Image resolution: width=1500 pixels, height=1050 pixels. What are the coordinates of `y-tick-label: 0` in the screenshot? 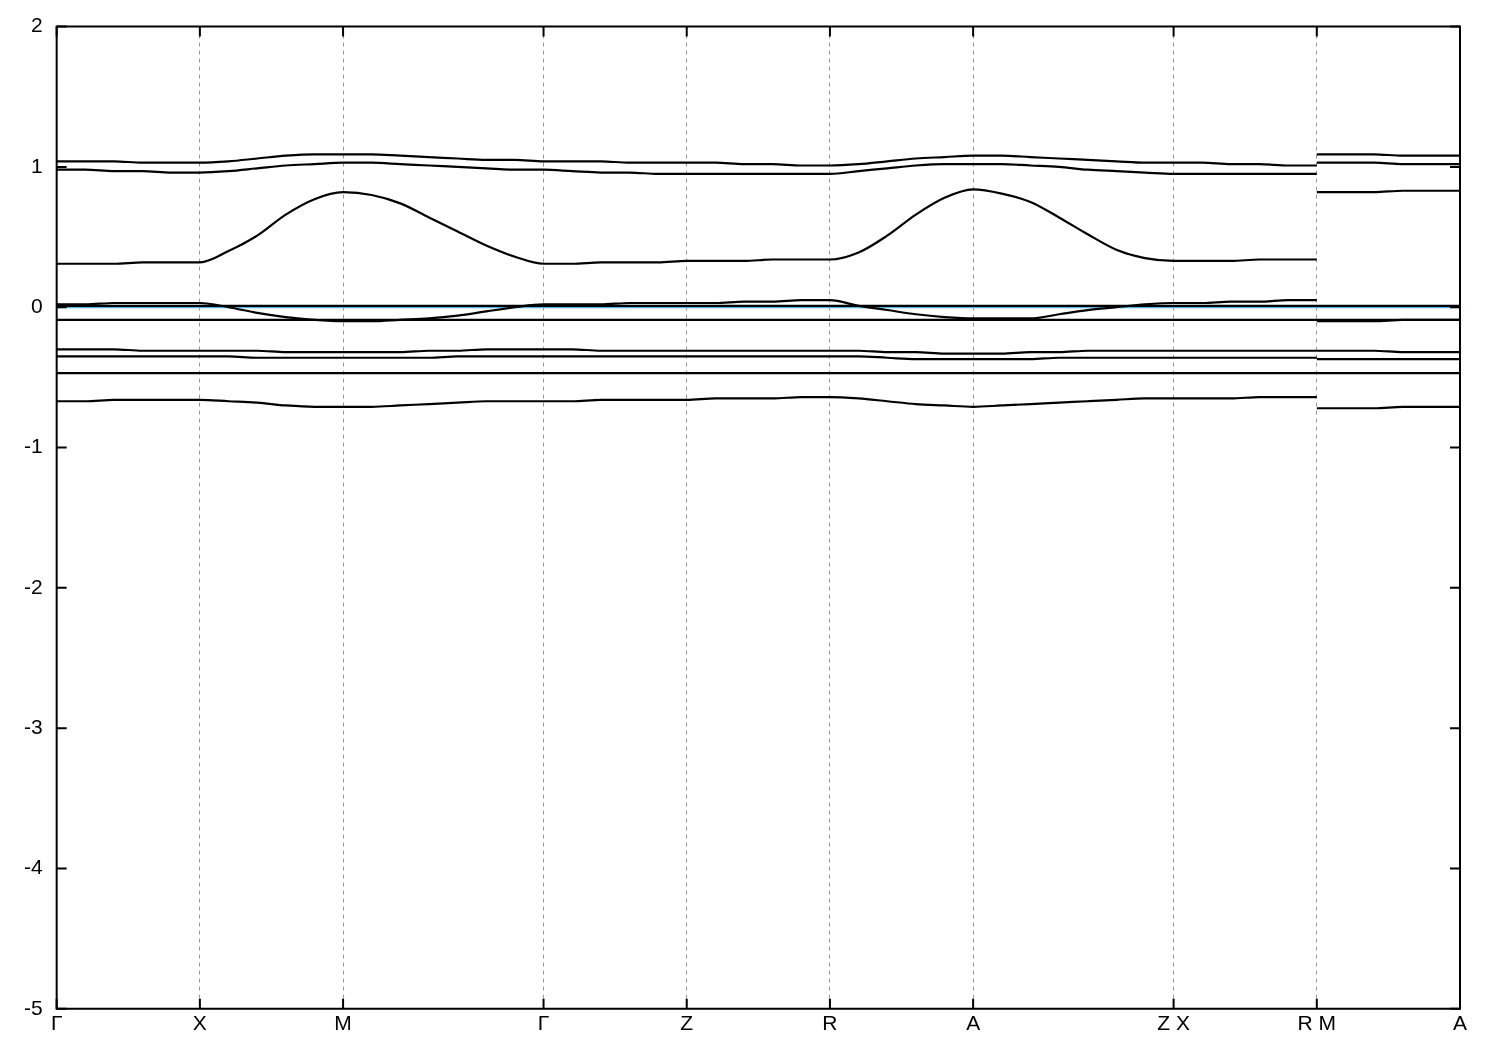 It's located at (36, 306).